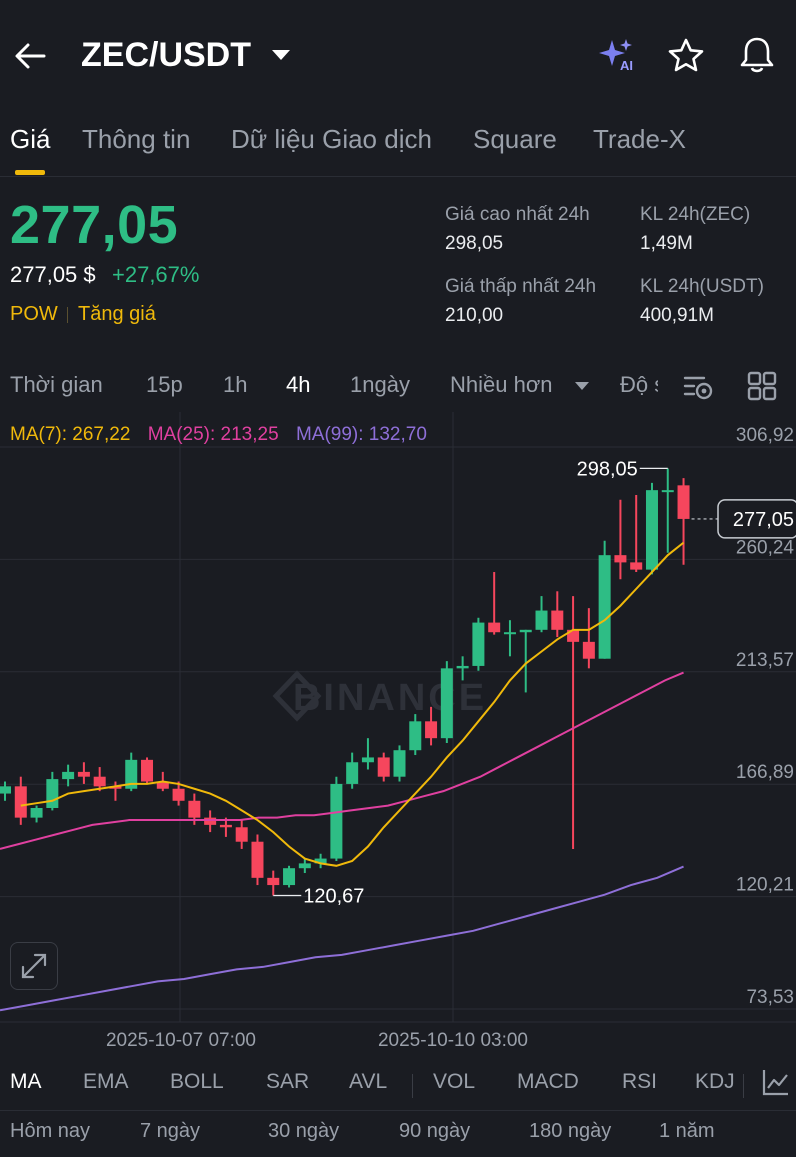  I want to click on period-7d: 7 ngày, so click(170, 1131).